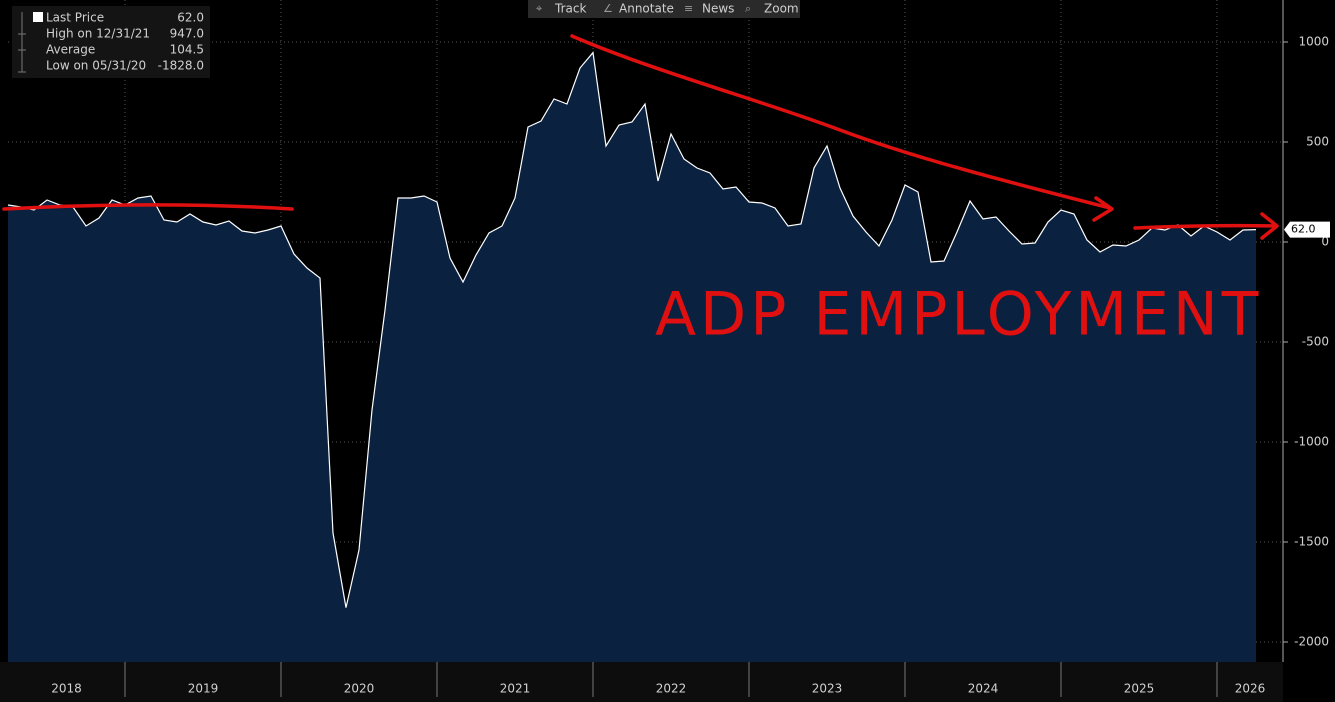 This screenshot has width=1335, height=702. What do you see at coordinates (190, 18) in the screenshot?
I see `legend-value: 62.0` at bounding box center [190, 18].